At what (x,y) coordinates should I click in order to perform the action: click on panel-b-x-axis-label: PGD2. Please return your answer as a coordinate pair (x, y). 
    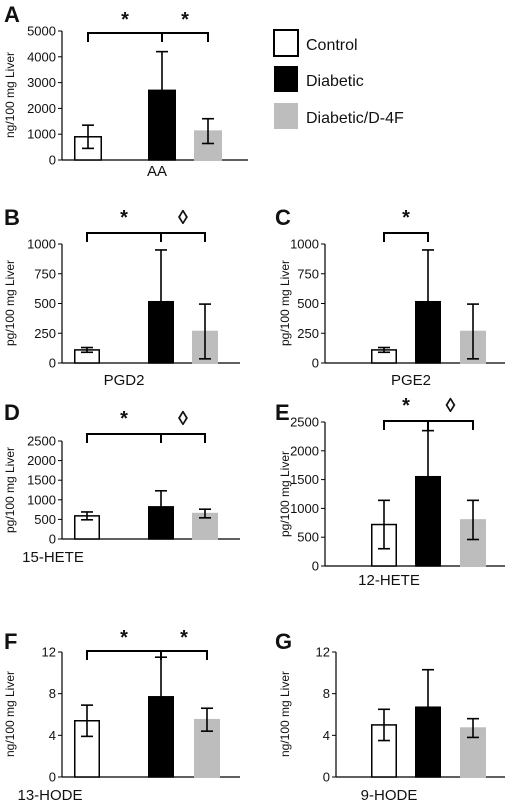
    Looking at the image, I should click on (124, 380).